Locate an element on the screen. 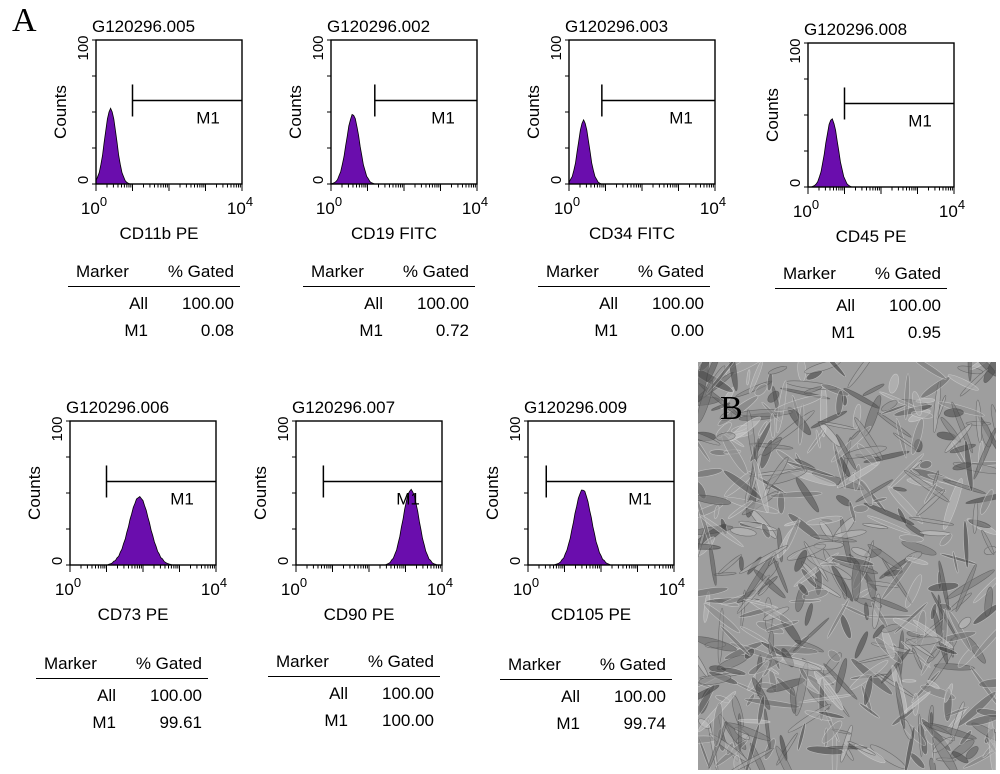 This screenshot has height=774, width=1000. x-tick-label: 10⁴ is located at coordinates (214, 587).